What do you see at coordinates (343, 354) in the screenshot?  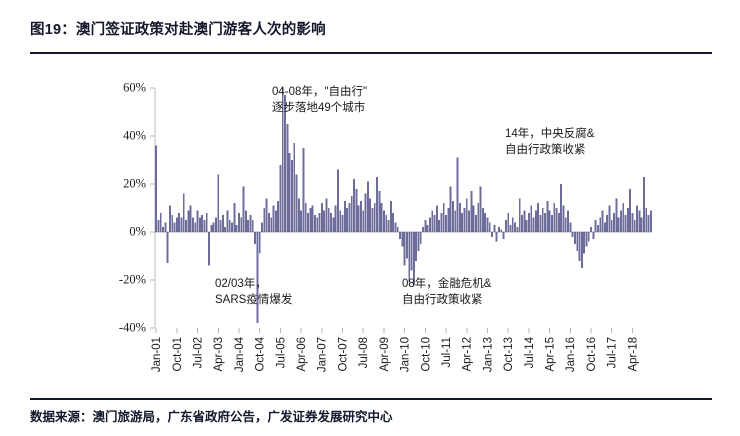 I see `x-axis-tick-label: Oct-07` at bounding box center [343, 354].